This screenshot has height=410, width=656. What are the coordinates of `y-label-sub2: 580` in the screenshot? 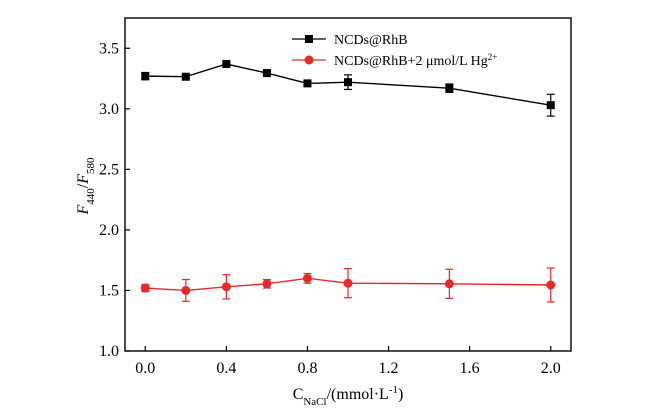 It's located at (91, 165).